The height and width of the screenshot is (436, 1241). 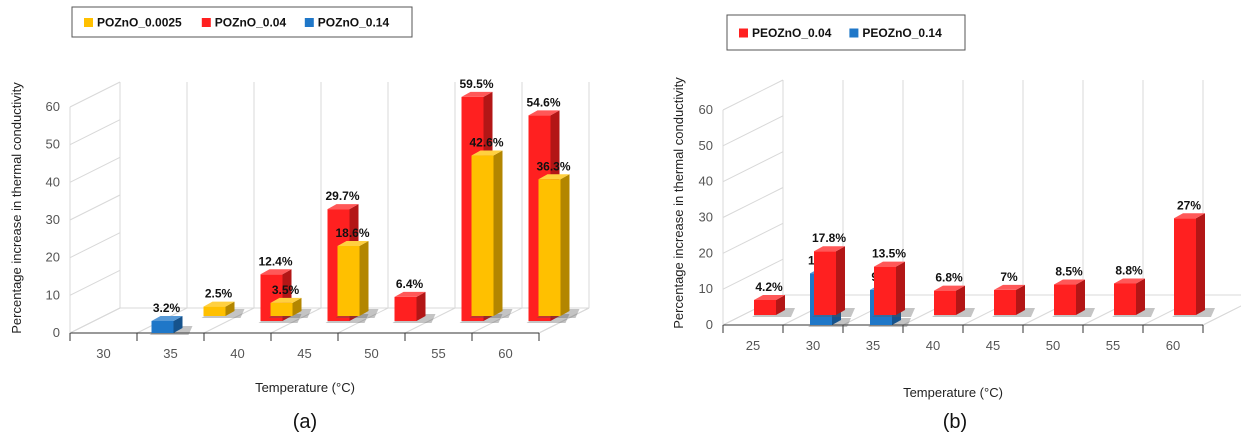 I want to click on legend-label: POZnO_0.04, so click(x=251, y=23).